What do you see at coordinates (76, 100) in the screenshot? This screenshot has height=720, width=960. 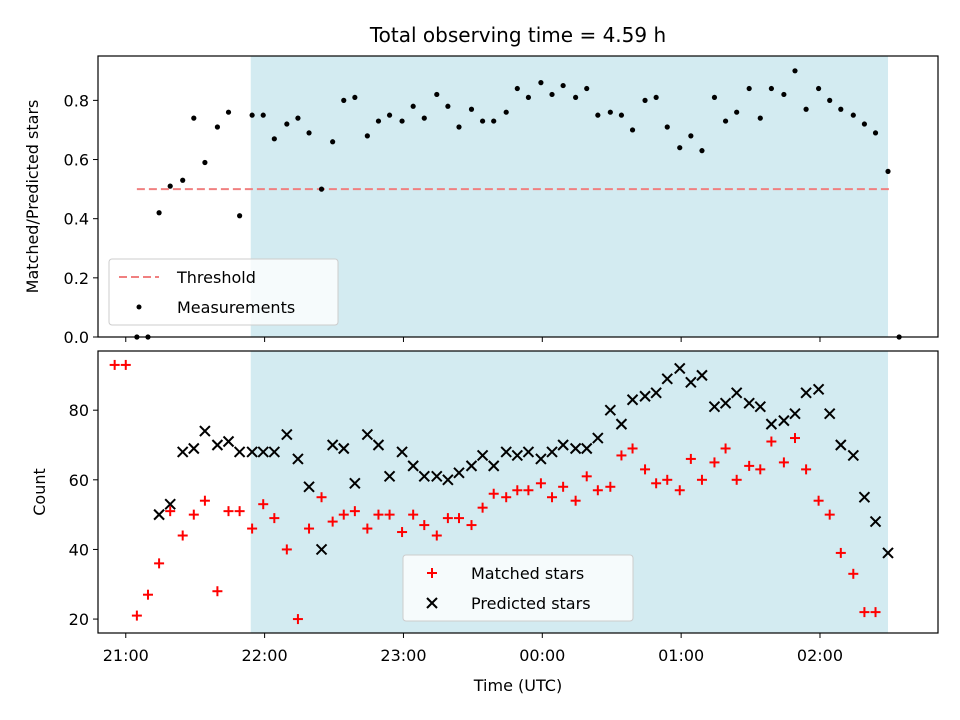 I see `y-tick-label: 0.8` at bounding box center [76, 100].